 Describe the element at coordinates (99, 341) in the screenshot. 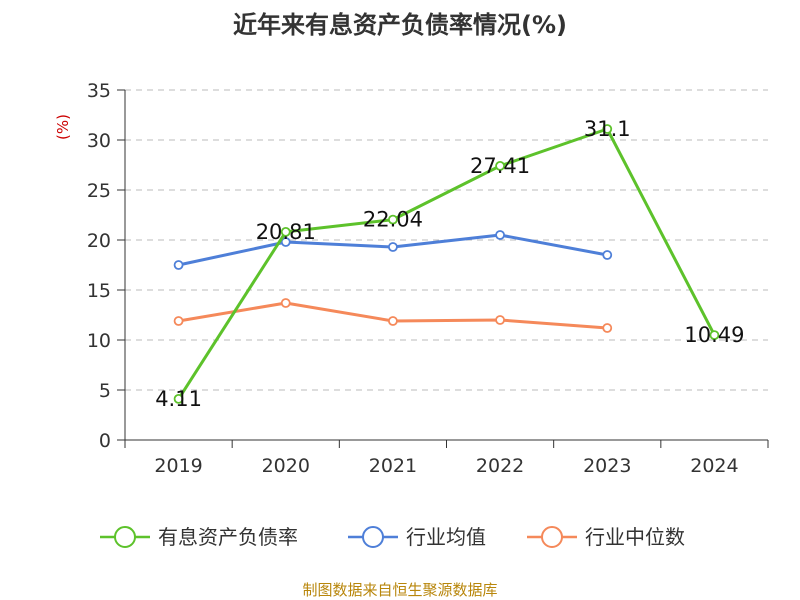

I see `y-tick-label: 10` at that location.